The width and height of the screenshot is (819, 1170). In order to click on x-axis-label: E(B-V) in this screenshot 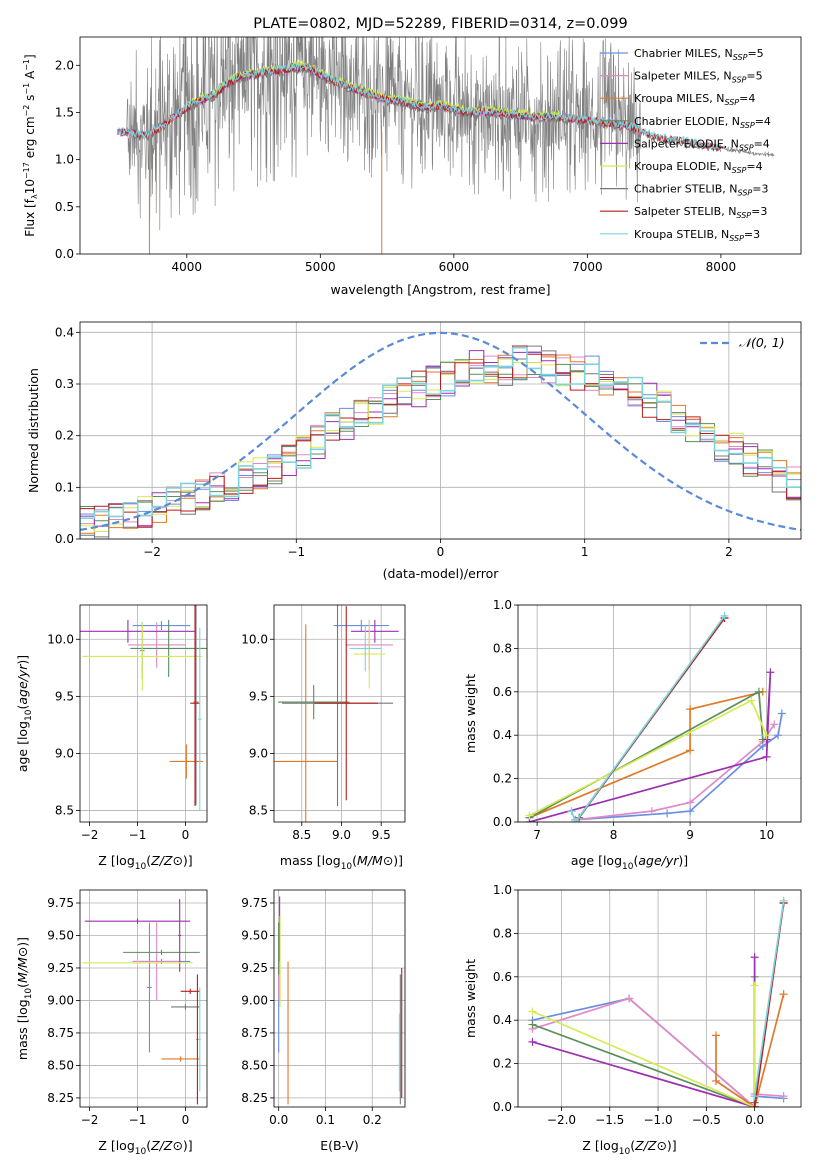, I will do `click(339, 1145)`.